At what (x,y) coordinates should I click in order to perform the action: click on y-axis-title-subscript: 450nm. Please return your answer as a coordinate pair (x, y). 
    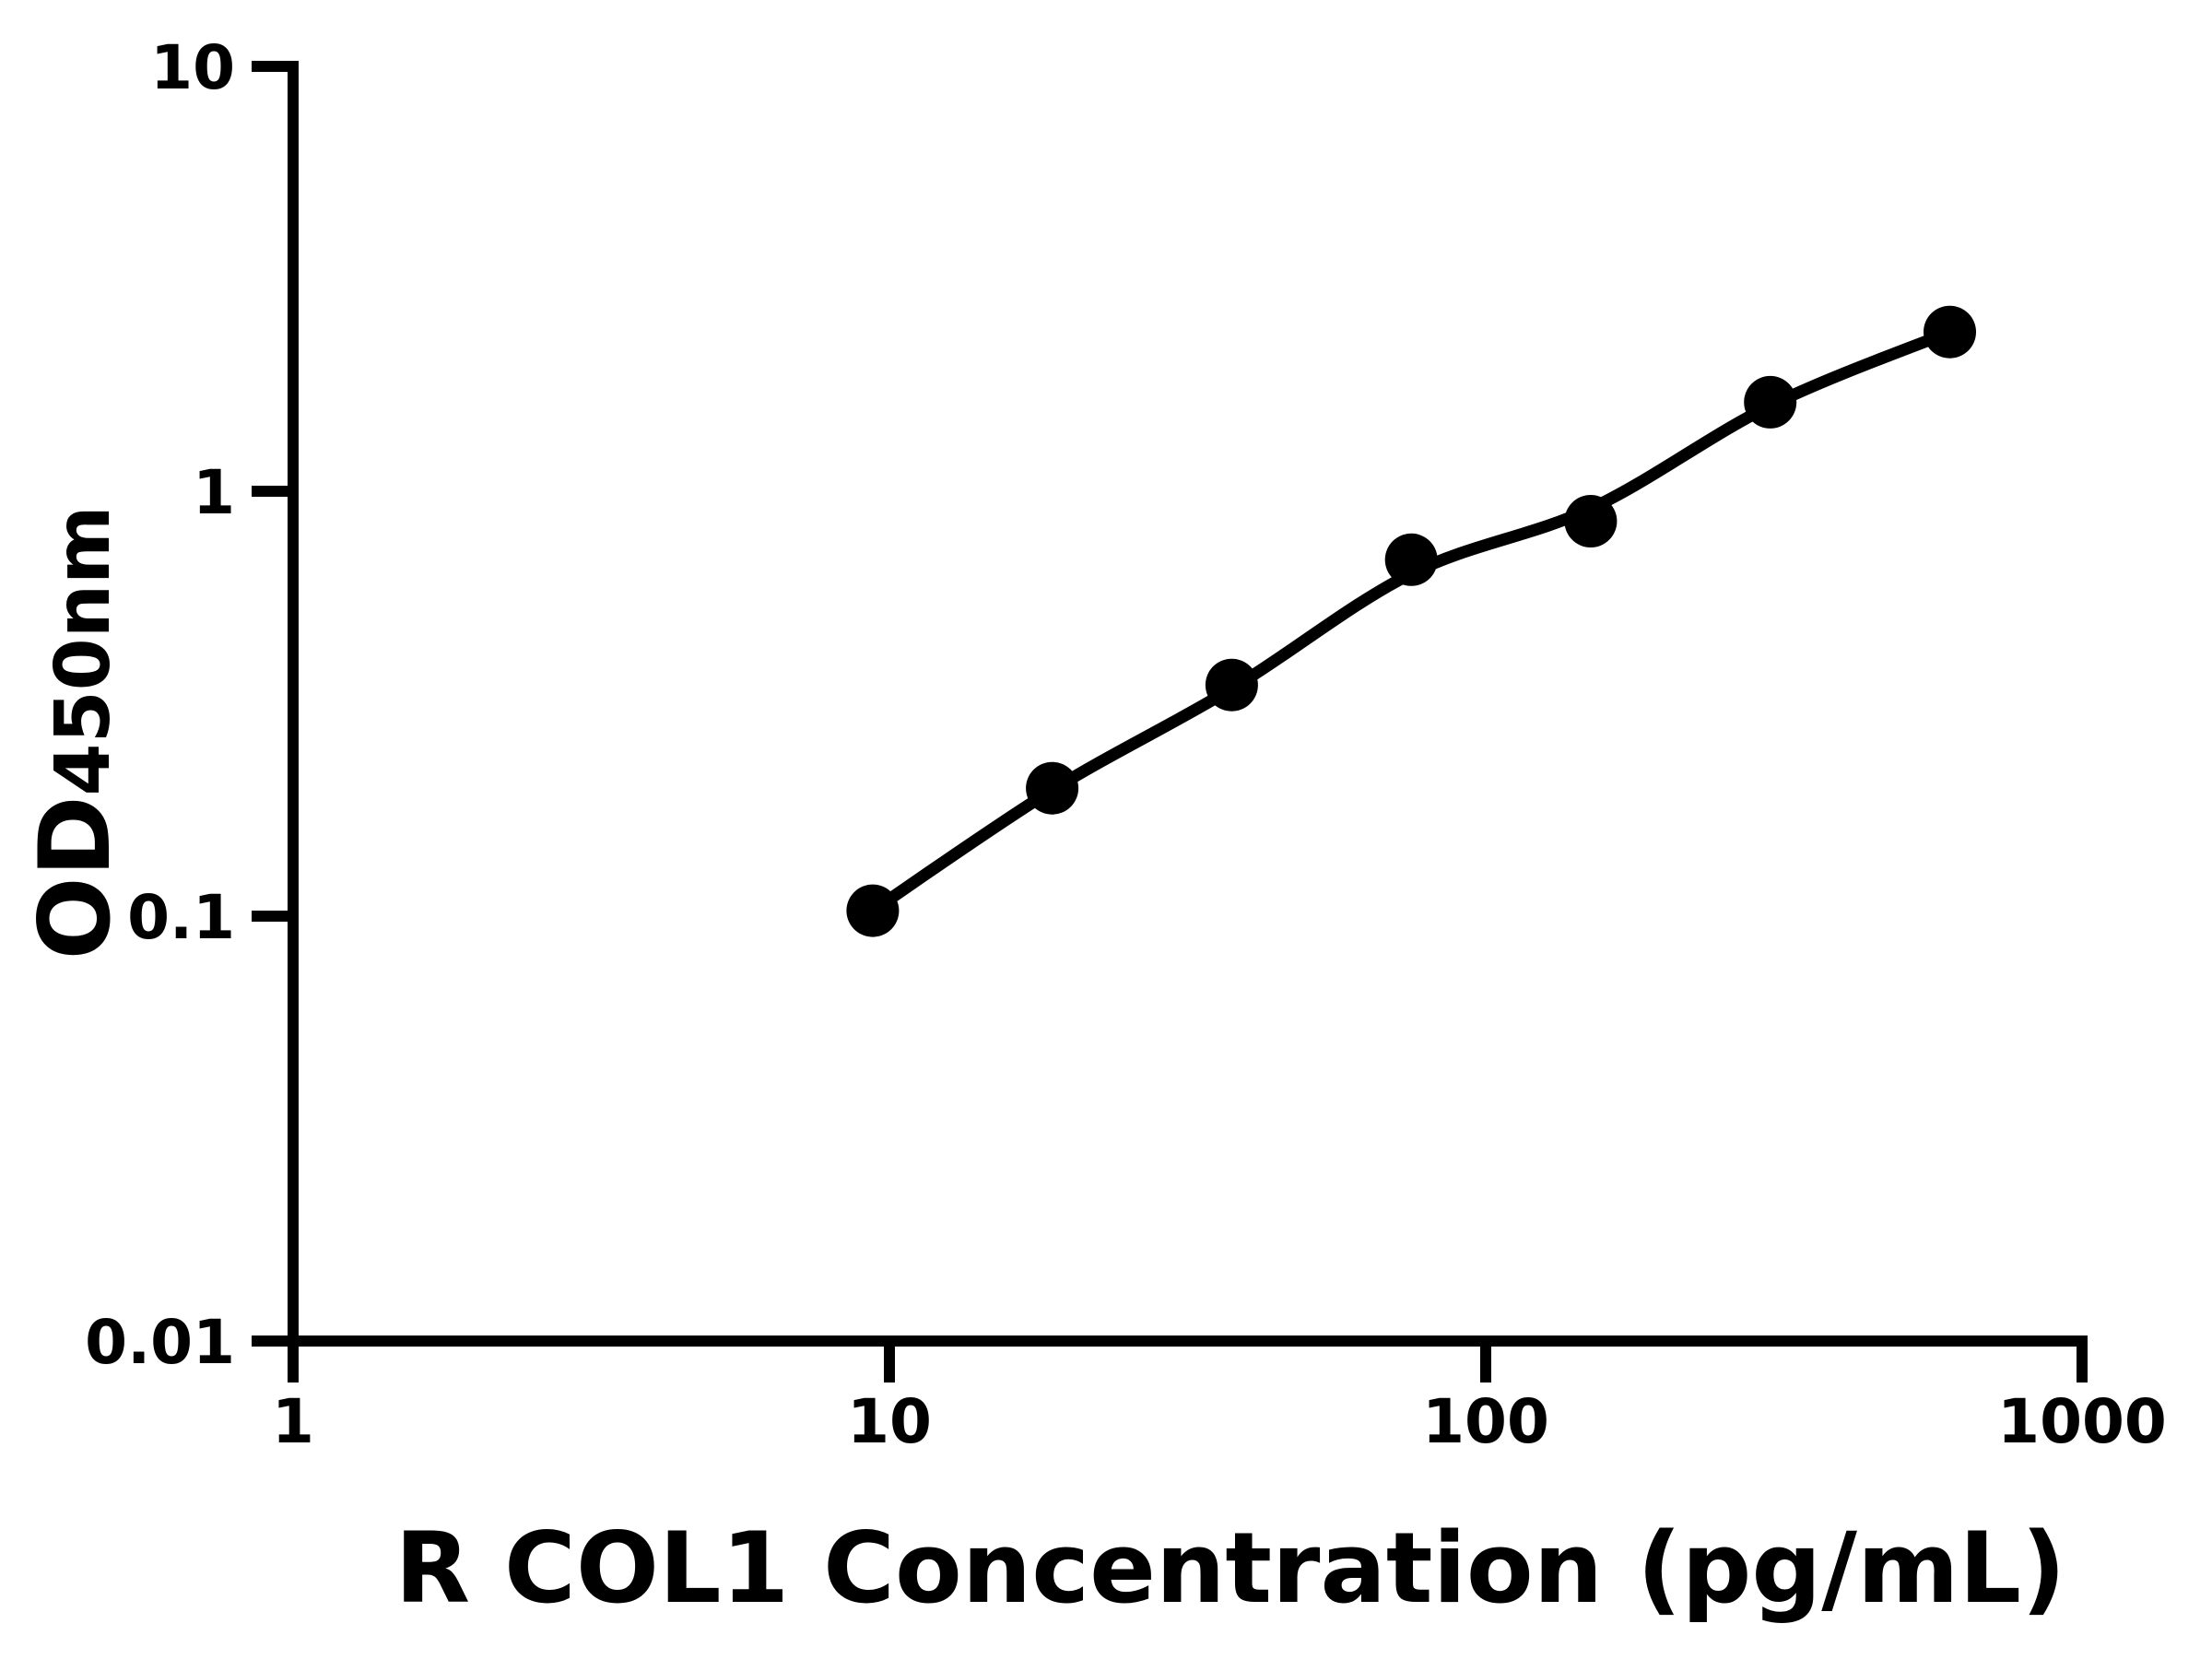
    Looking at the image, I should click on (83, 650).